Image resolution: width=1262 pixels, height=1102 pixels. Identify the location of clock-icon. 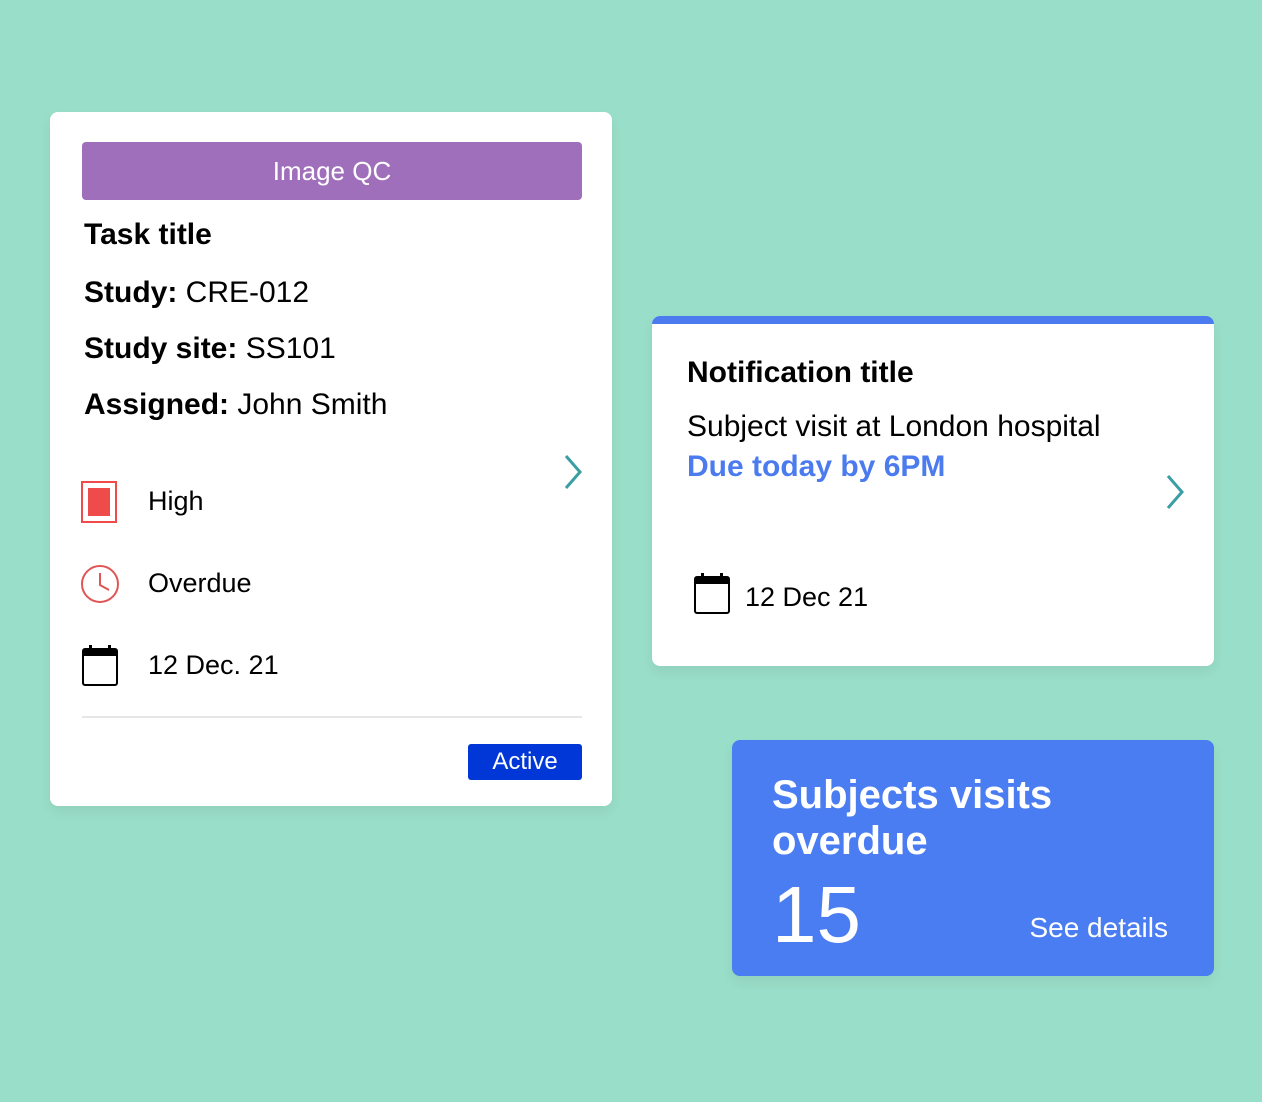
(100, 584).